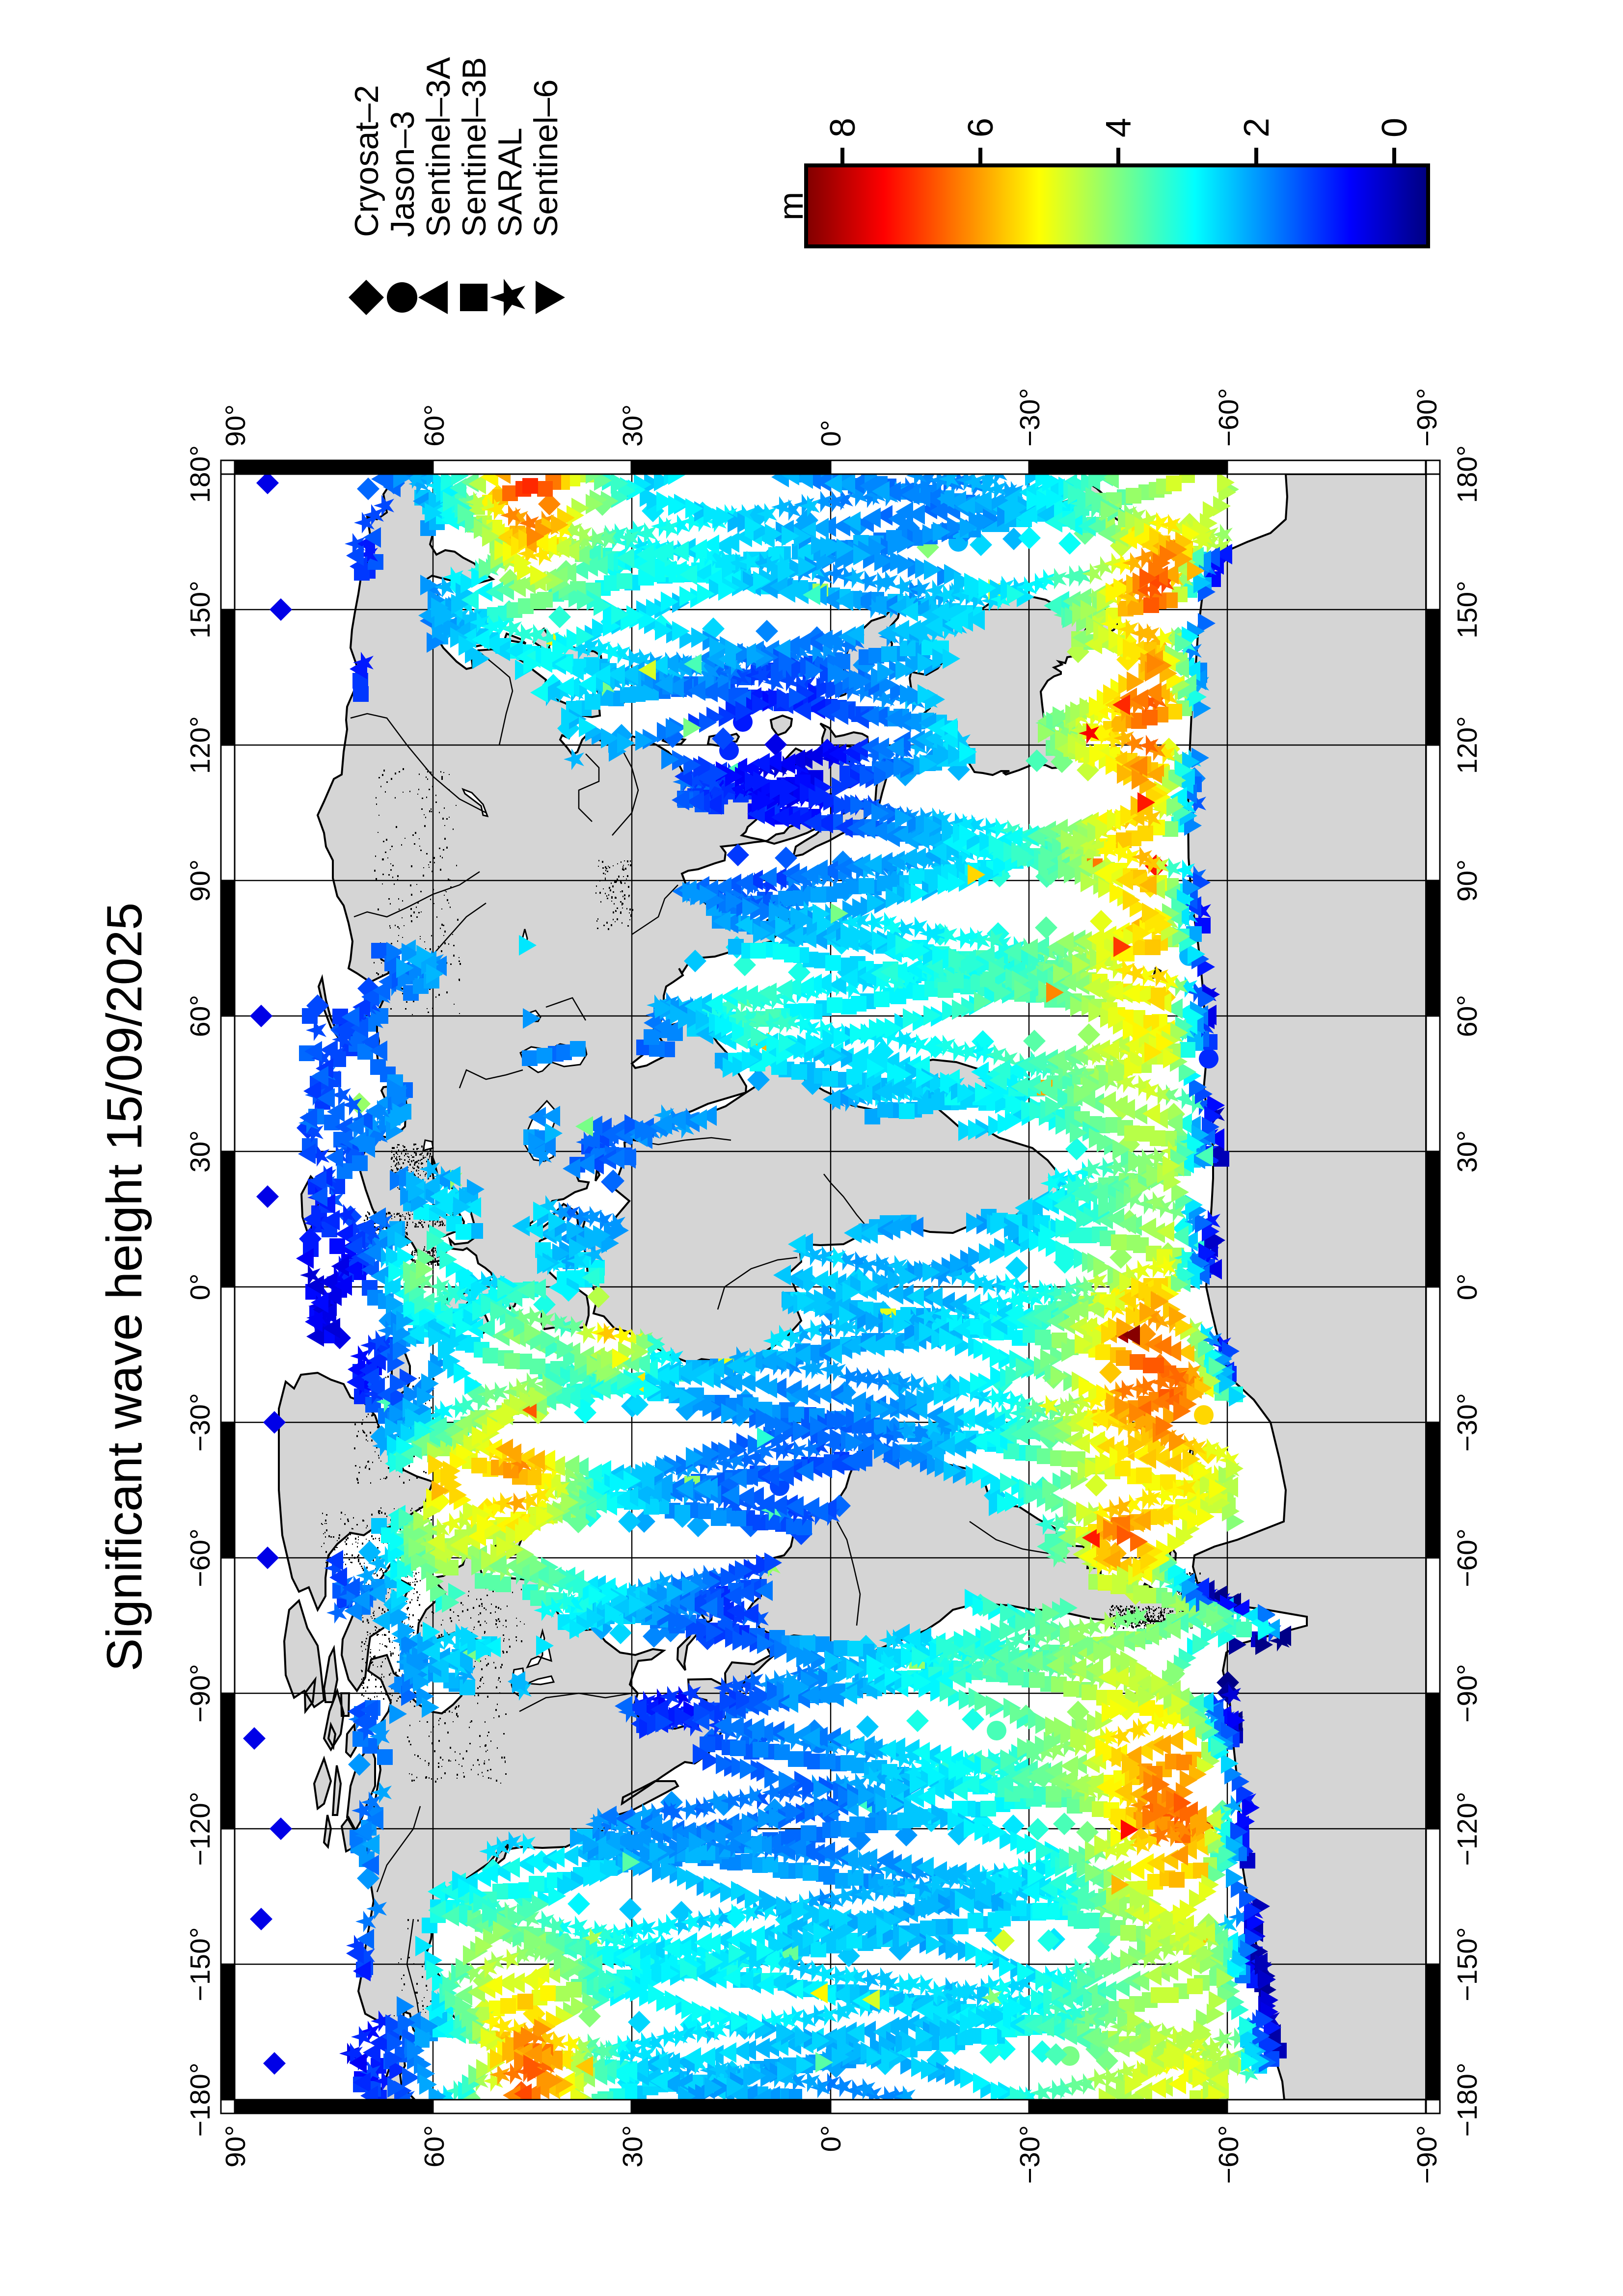  Describe the element at coordinates (439, 147) in the screenshot. I see `svg-text: Sentinel–3A` at that location.